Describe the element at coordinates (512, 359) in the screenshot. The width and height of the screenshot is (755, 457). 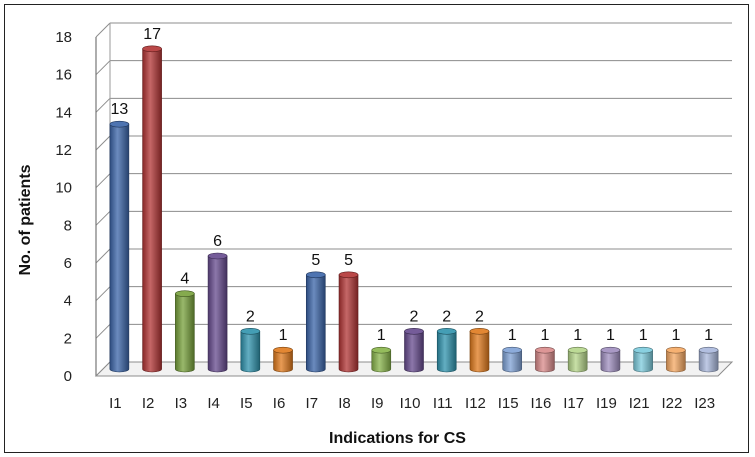
I see `bar-I15` at that location.